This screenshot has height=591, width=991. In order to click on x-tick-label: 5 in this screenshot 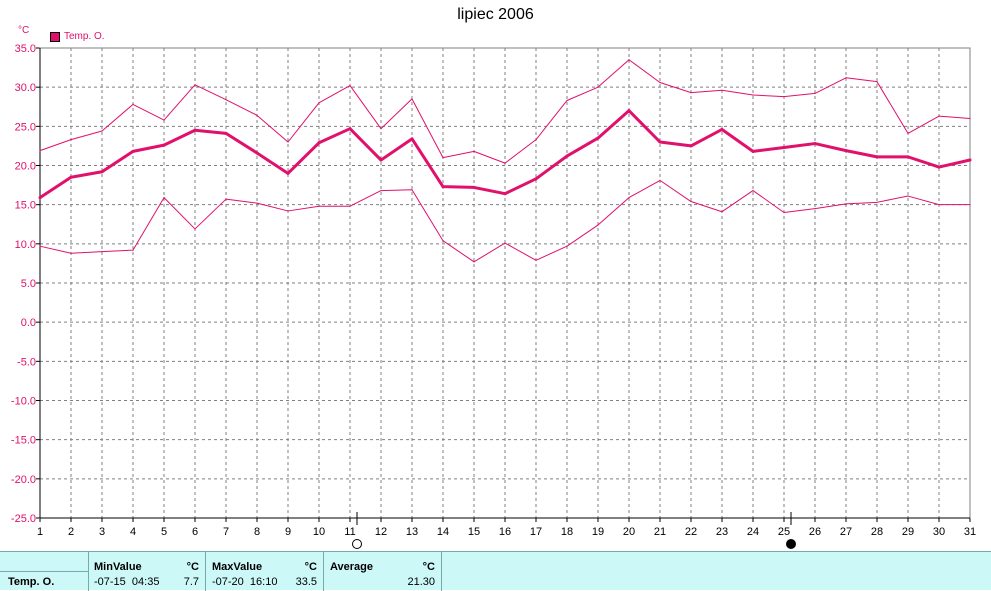, I will do `click(164, 532)`.